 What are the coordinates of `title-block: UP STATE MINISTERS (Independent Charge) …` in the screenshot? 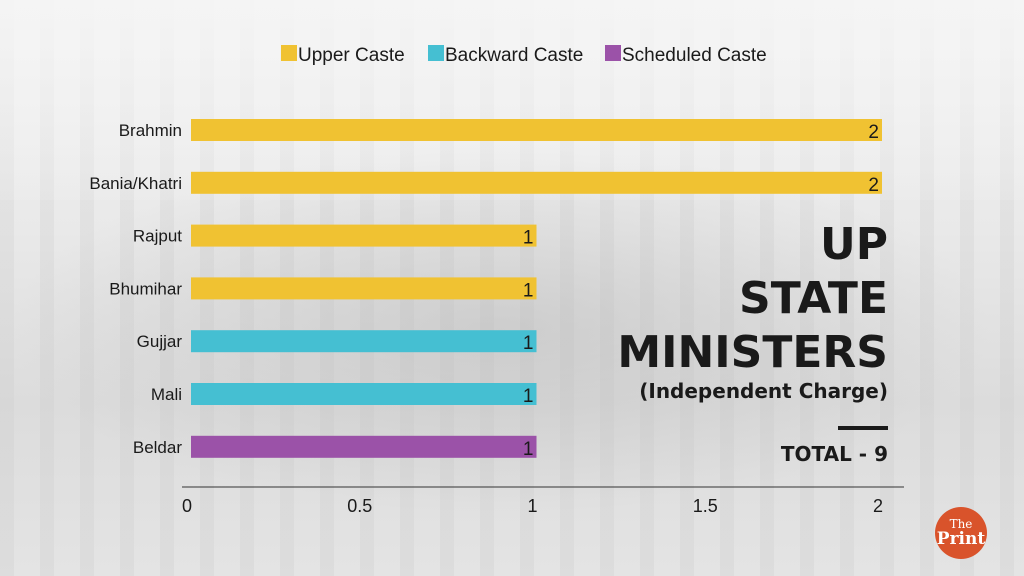 It's located at (752, 342).